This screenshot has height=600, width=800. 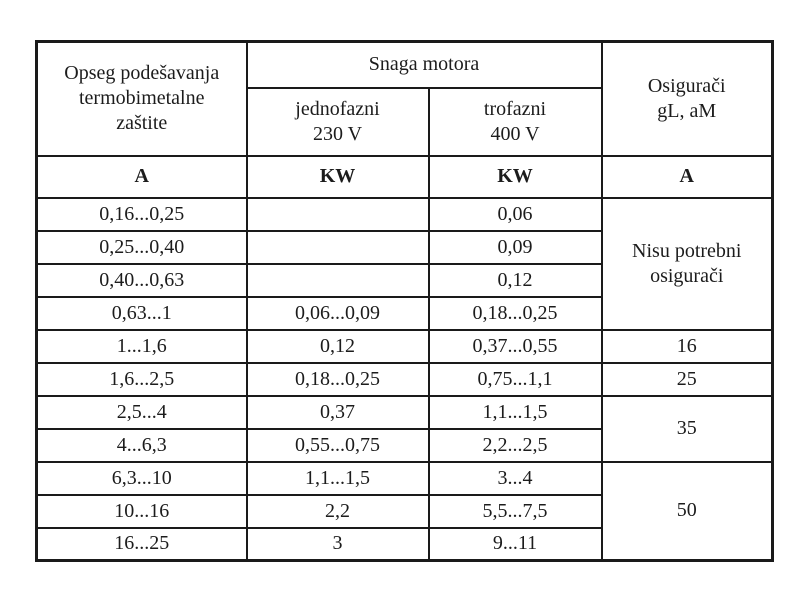 What do you see at coordinates (687, 511) in the screenshot?
I see `cell-fuse: 50` at bounding box center [687, 511].